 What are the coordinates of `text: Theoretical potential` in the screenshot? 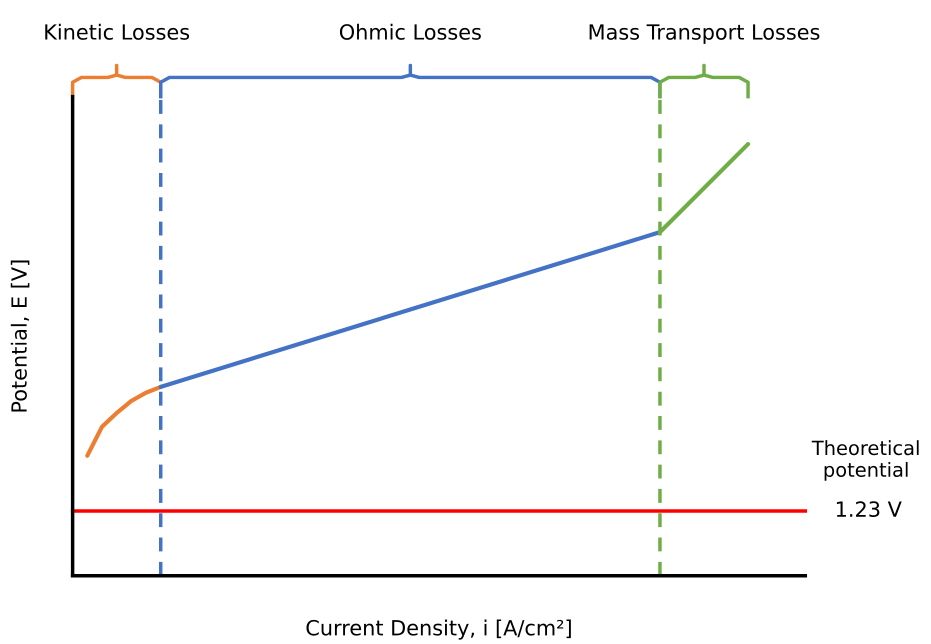 It's located at (865, 460).